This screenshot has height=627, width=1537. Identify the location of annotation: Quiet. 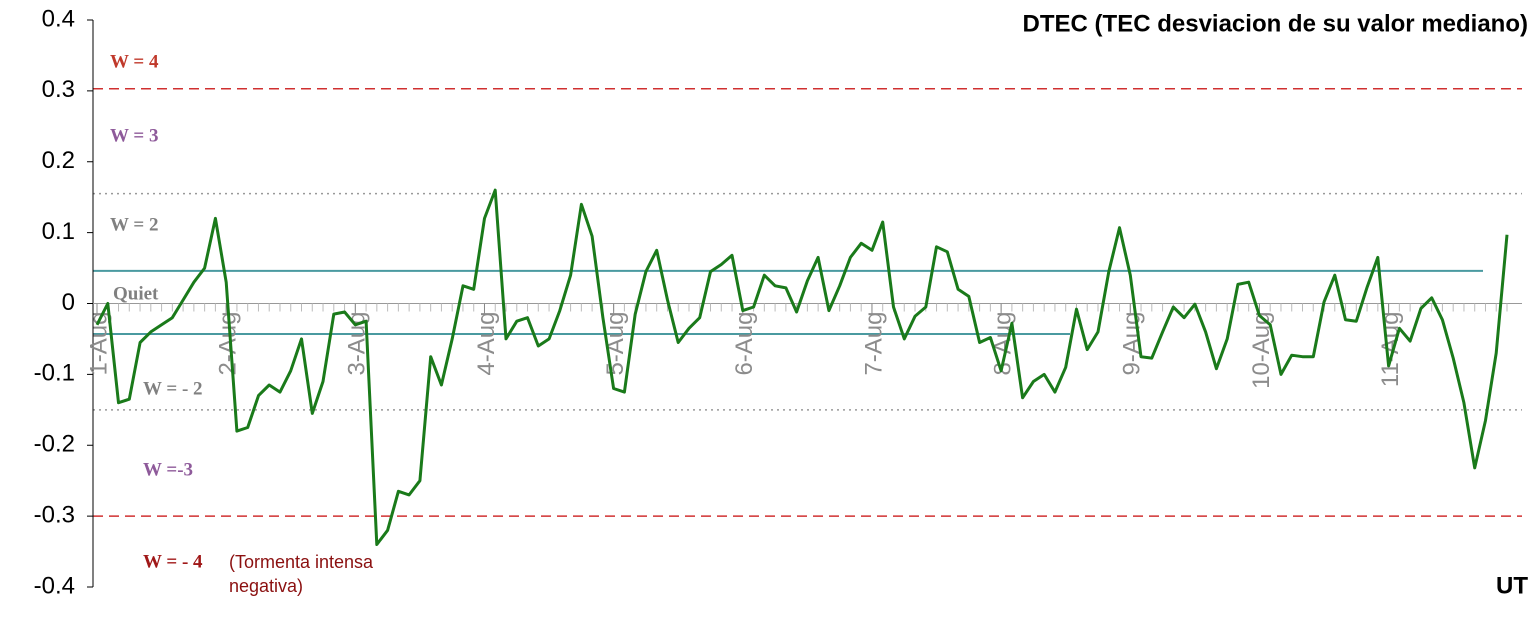
(136, 293).